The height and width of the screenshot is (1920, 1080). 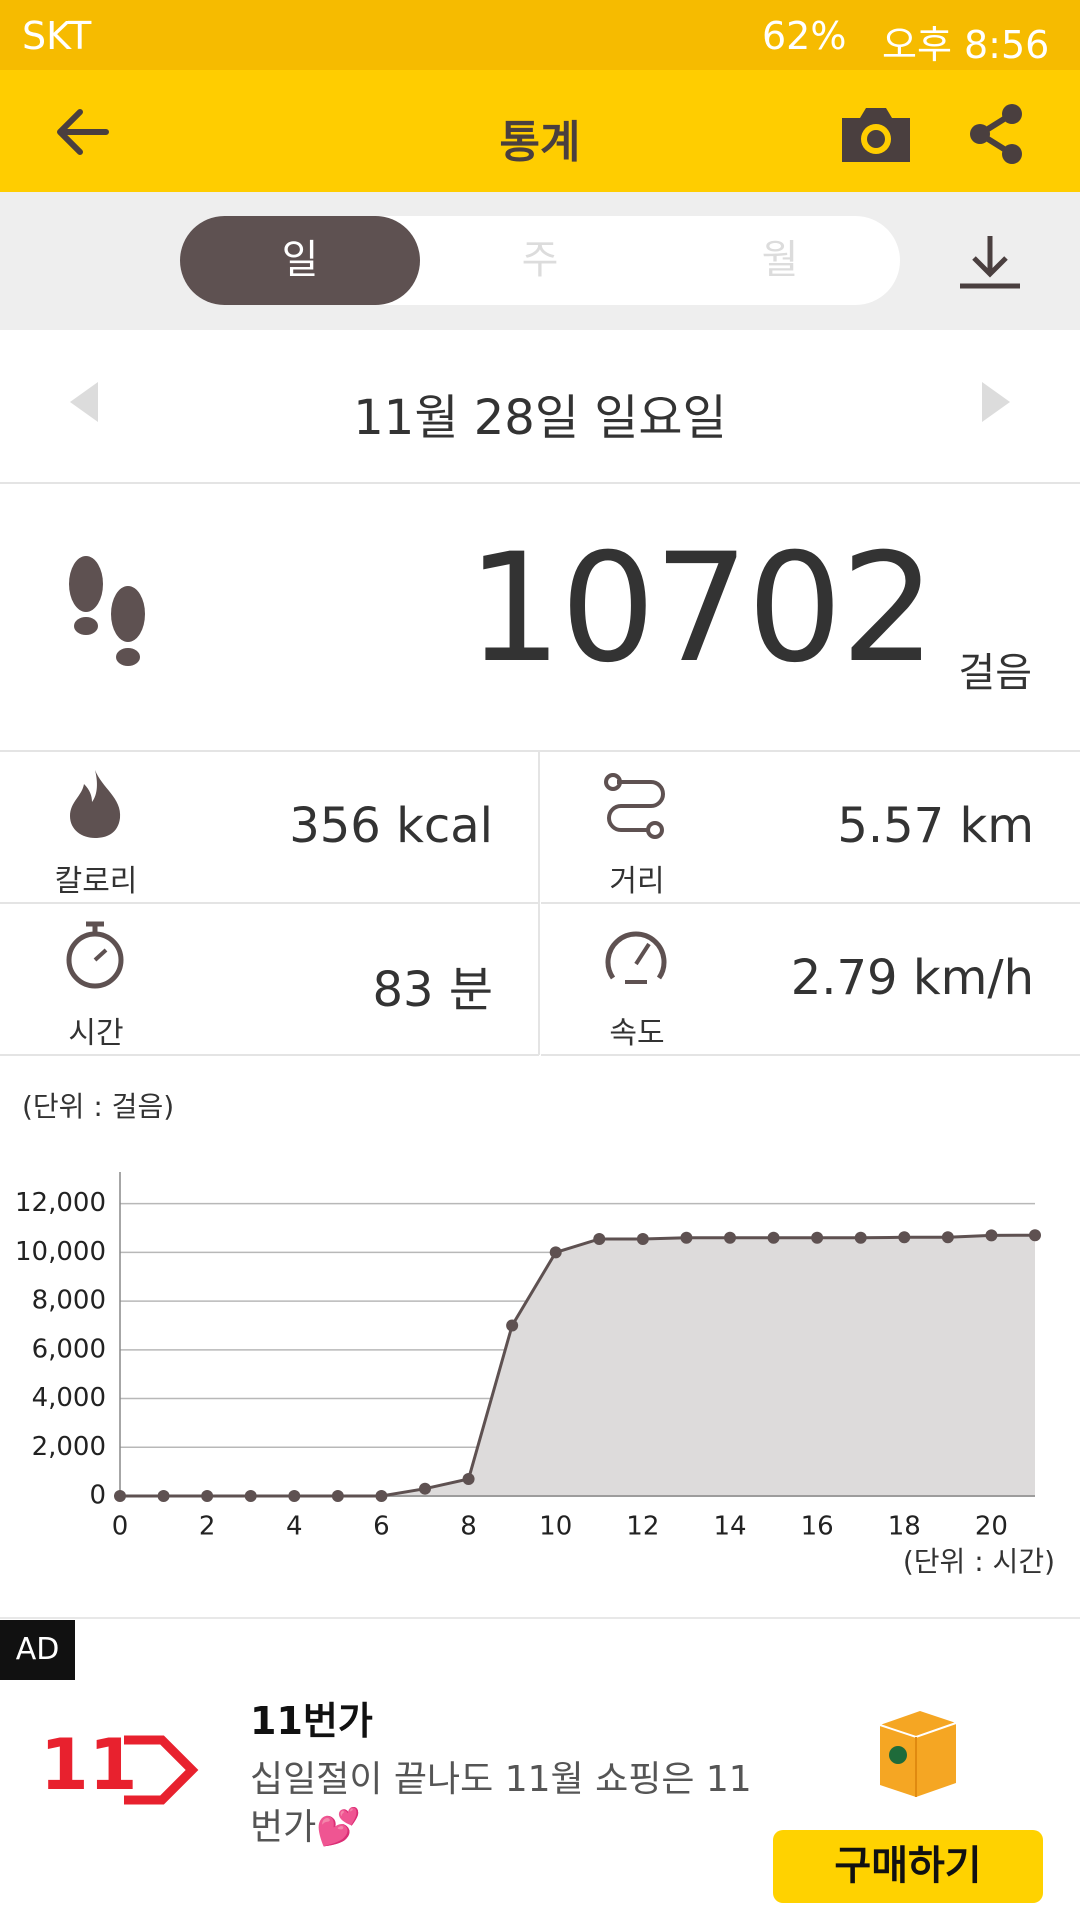 What do you see at coordinates (634, 806) in the screenshot?
I see `route-icon` at bounding box center [634, 806].